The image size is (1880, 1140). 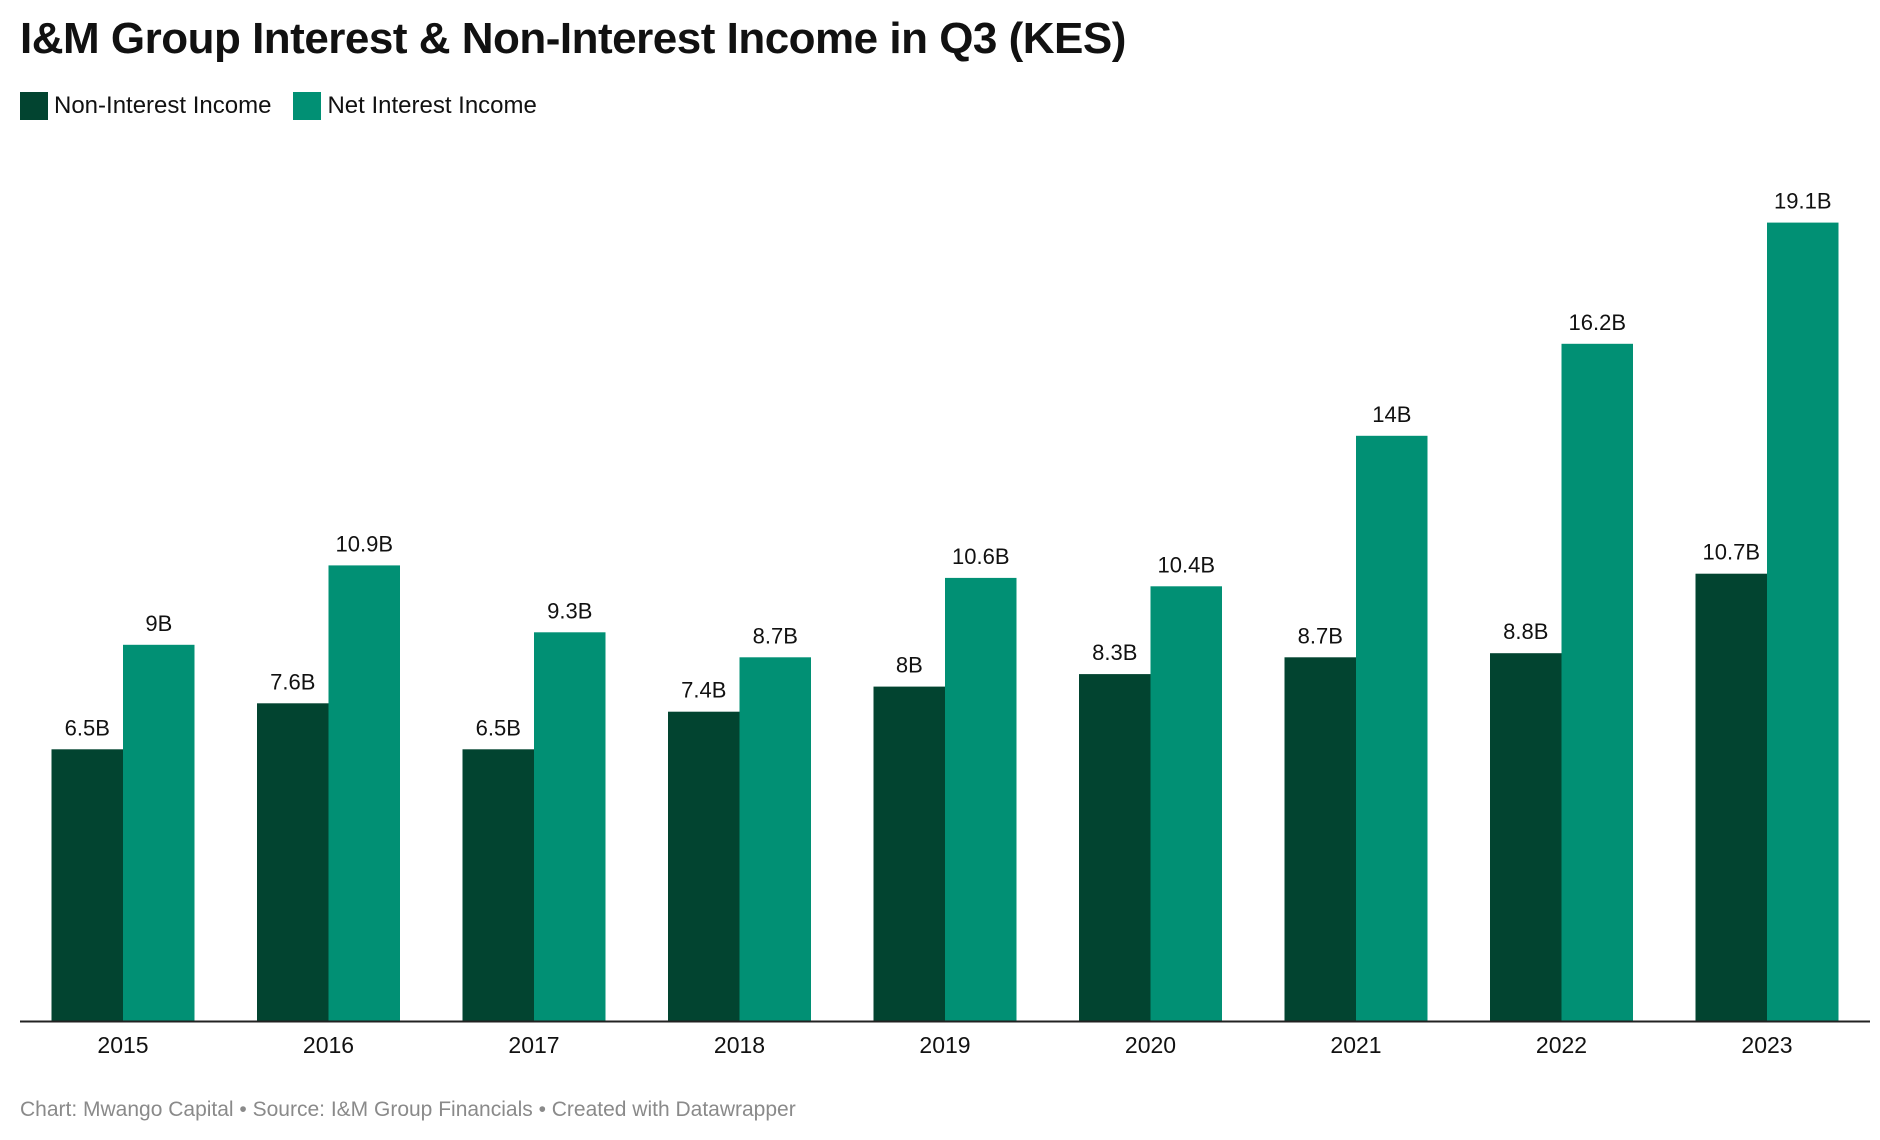 What do you see at coordinates (1114, 652) in the screenshot?
I see `value-label-non-interest-income-2020: 8.3B` at bounding box center [1114, 652].